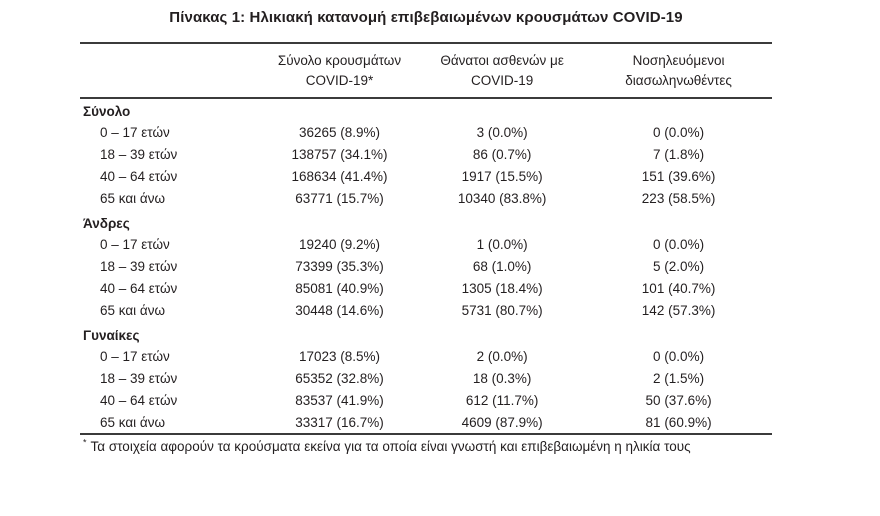 The image size is (880, 516). I want to click on column-header-deaths: Θάνατοι ασθενών με COVID-19, so click(502, 71).